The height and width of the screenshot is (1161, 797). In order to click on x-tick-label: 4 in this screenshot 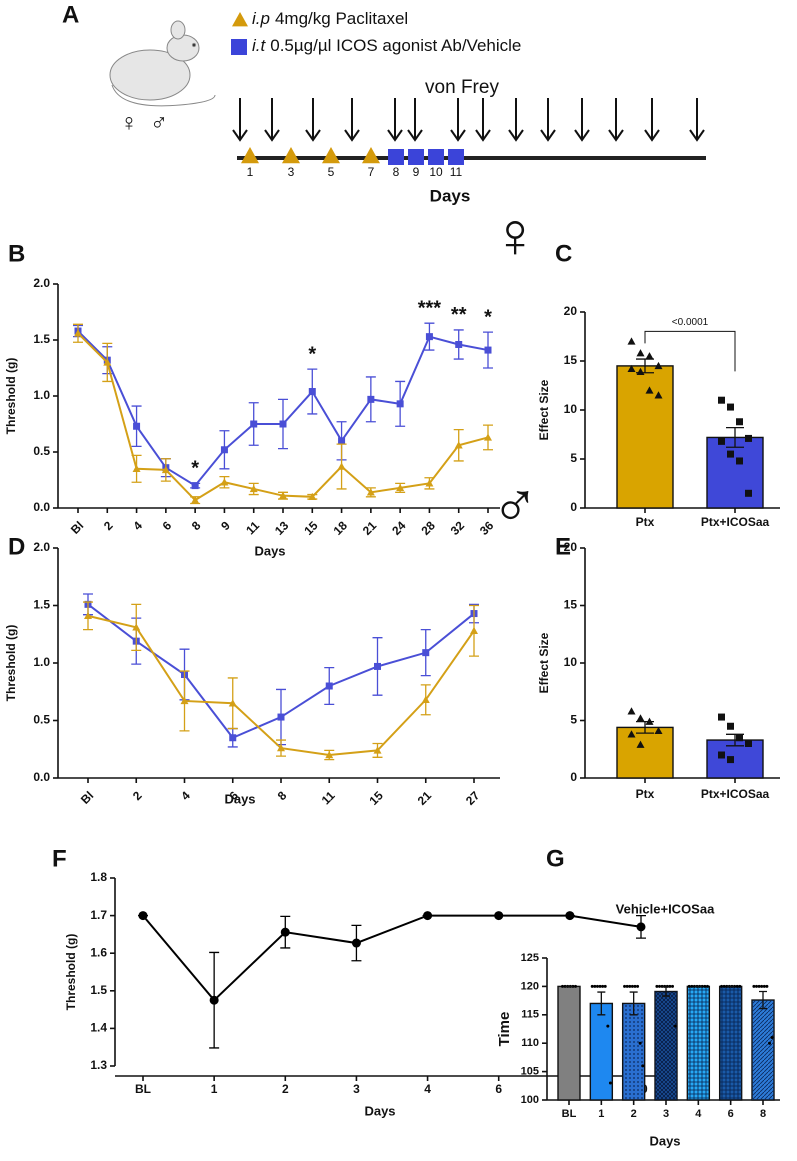, I will do `click(185, 795)`.